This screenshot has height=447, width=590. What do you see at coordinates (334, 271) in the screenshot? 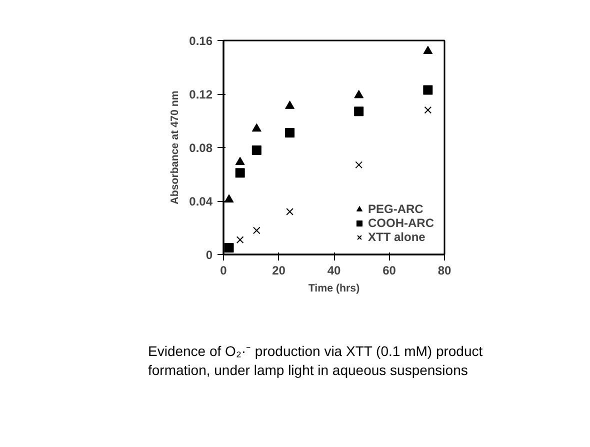
I see `x-tick-label: 40` at bounding box center [334, 271].